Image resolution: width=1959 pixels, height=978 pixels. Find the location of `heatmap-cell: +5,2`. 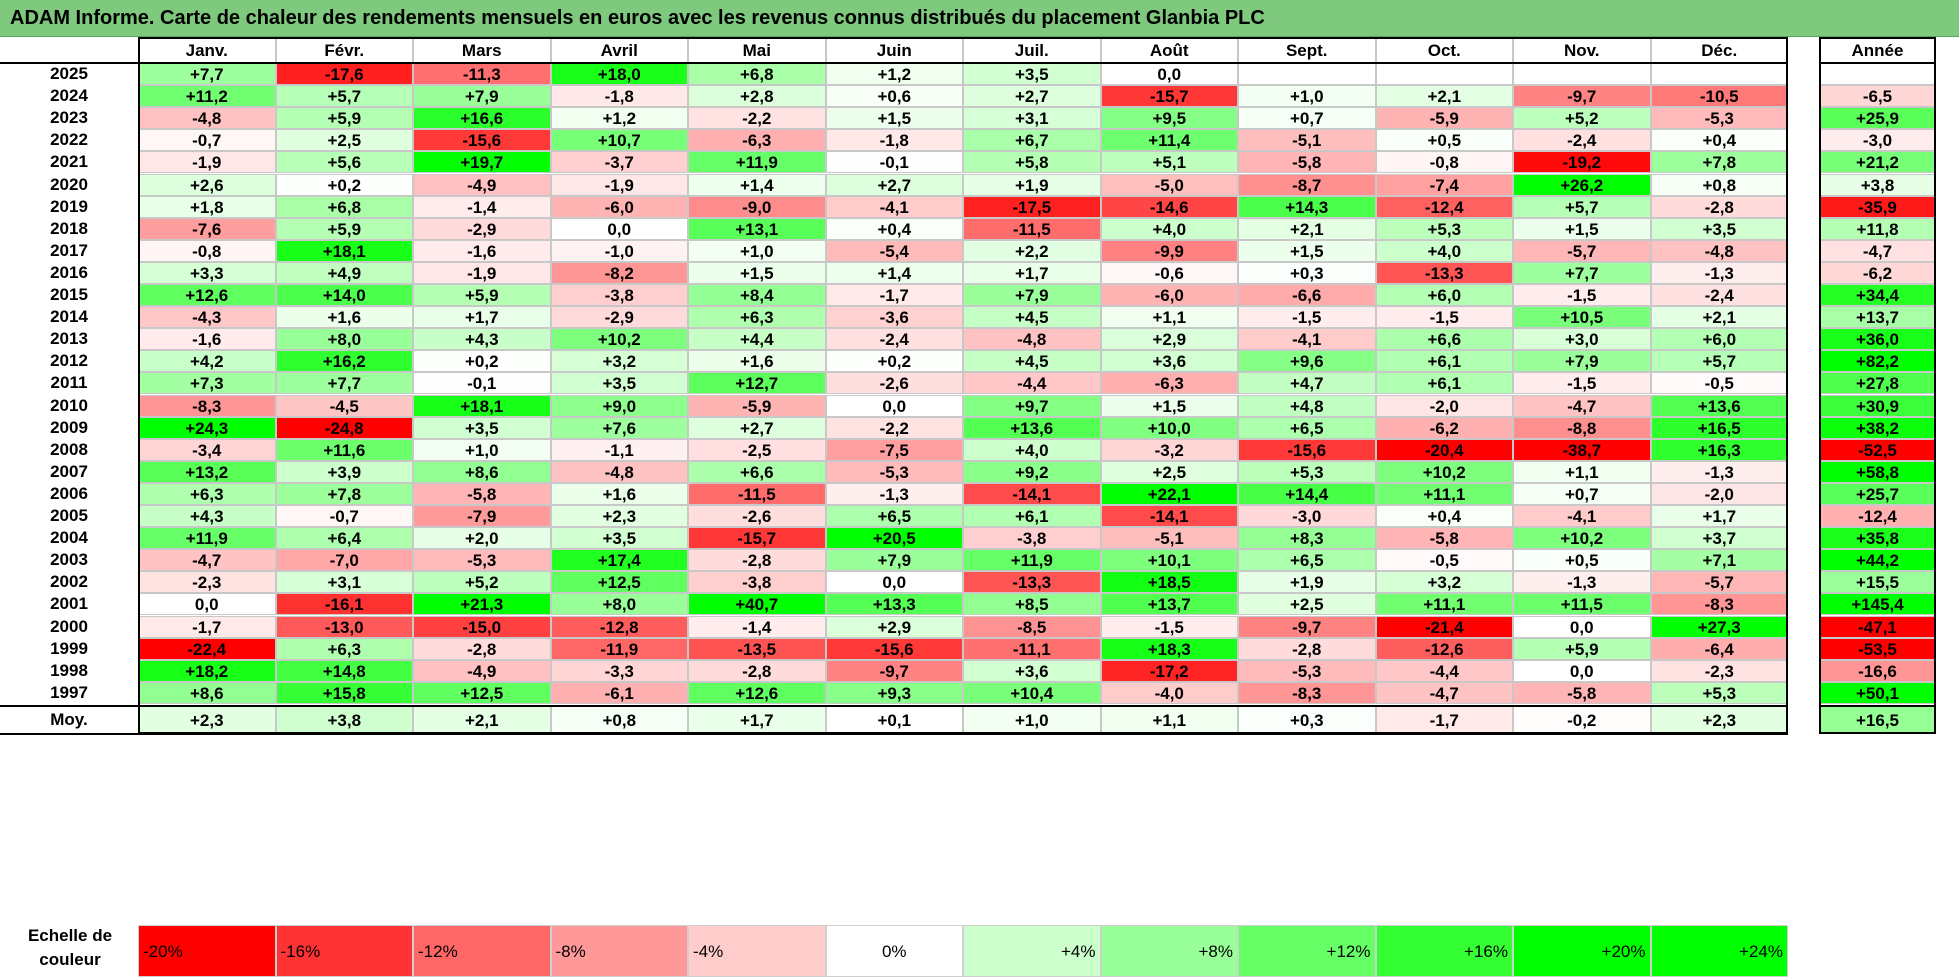

heatmap-cell: +5,2 is located at coordinates (1582, 118).